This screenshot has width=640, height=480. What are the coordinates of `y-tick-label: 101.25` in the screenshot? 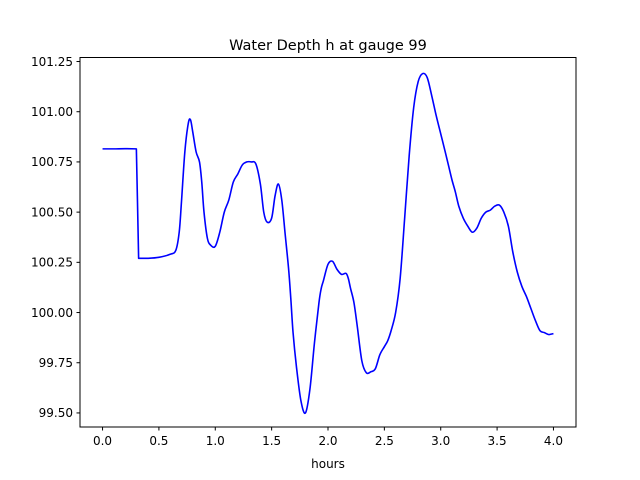 It's located at (52, 62).